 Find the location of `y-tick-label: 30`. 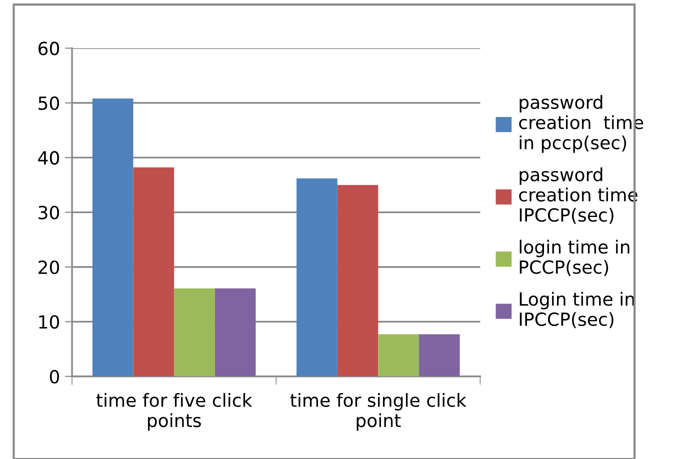

y-tick-label: 30 is located at coordinates (49, 213).